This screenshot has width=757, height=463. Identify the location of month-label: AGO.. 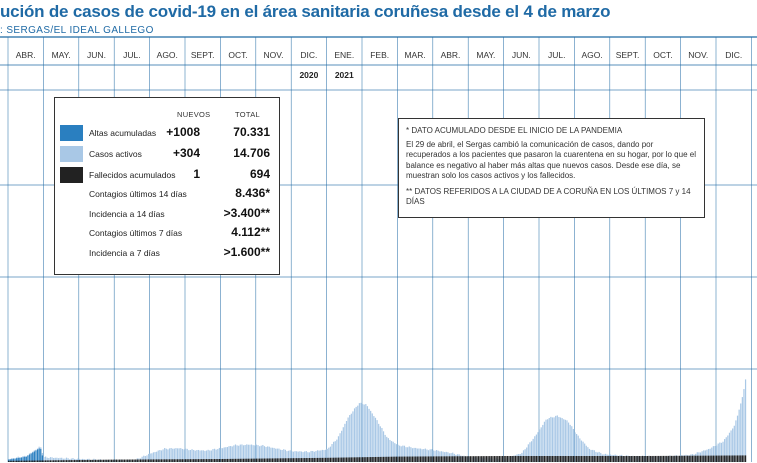
(167, 55).